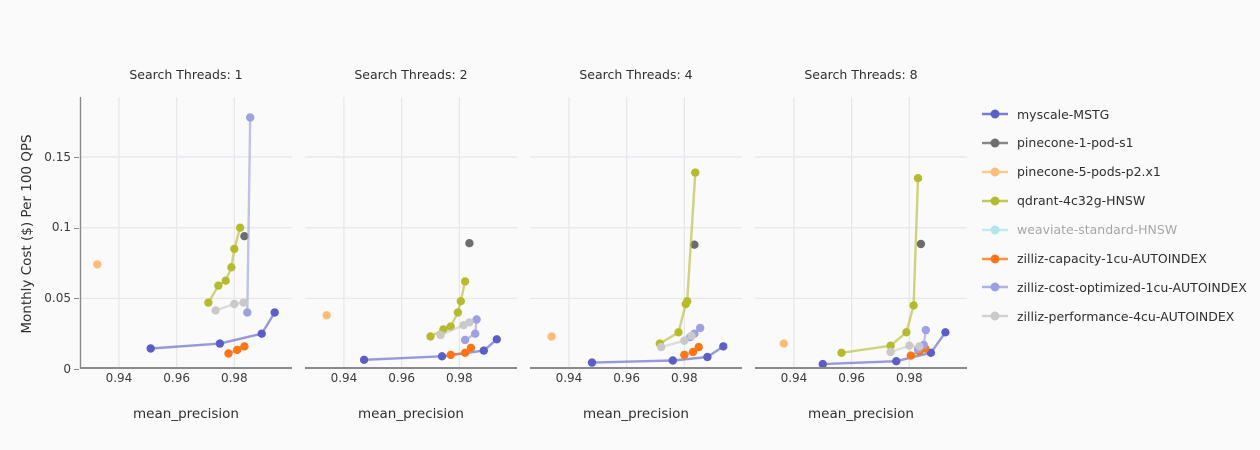 Image resolution: width=1260 pixels, height=450 pixels. Describe the element at coordinates (455, 329) in the screenshot. I see `series-zilliz-performance-4cu-AUTOINDEX` at that location.